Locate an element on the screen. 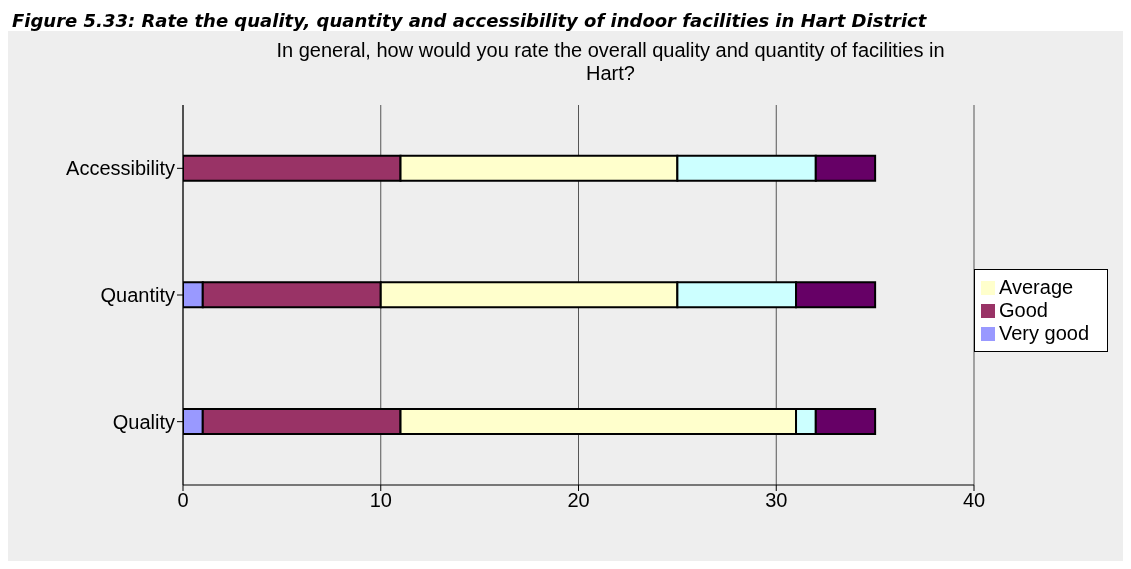  y-tick-label: Quality is located at coordinates (143, 421).